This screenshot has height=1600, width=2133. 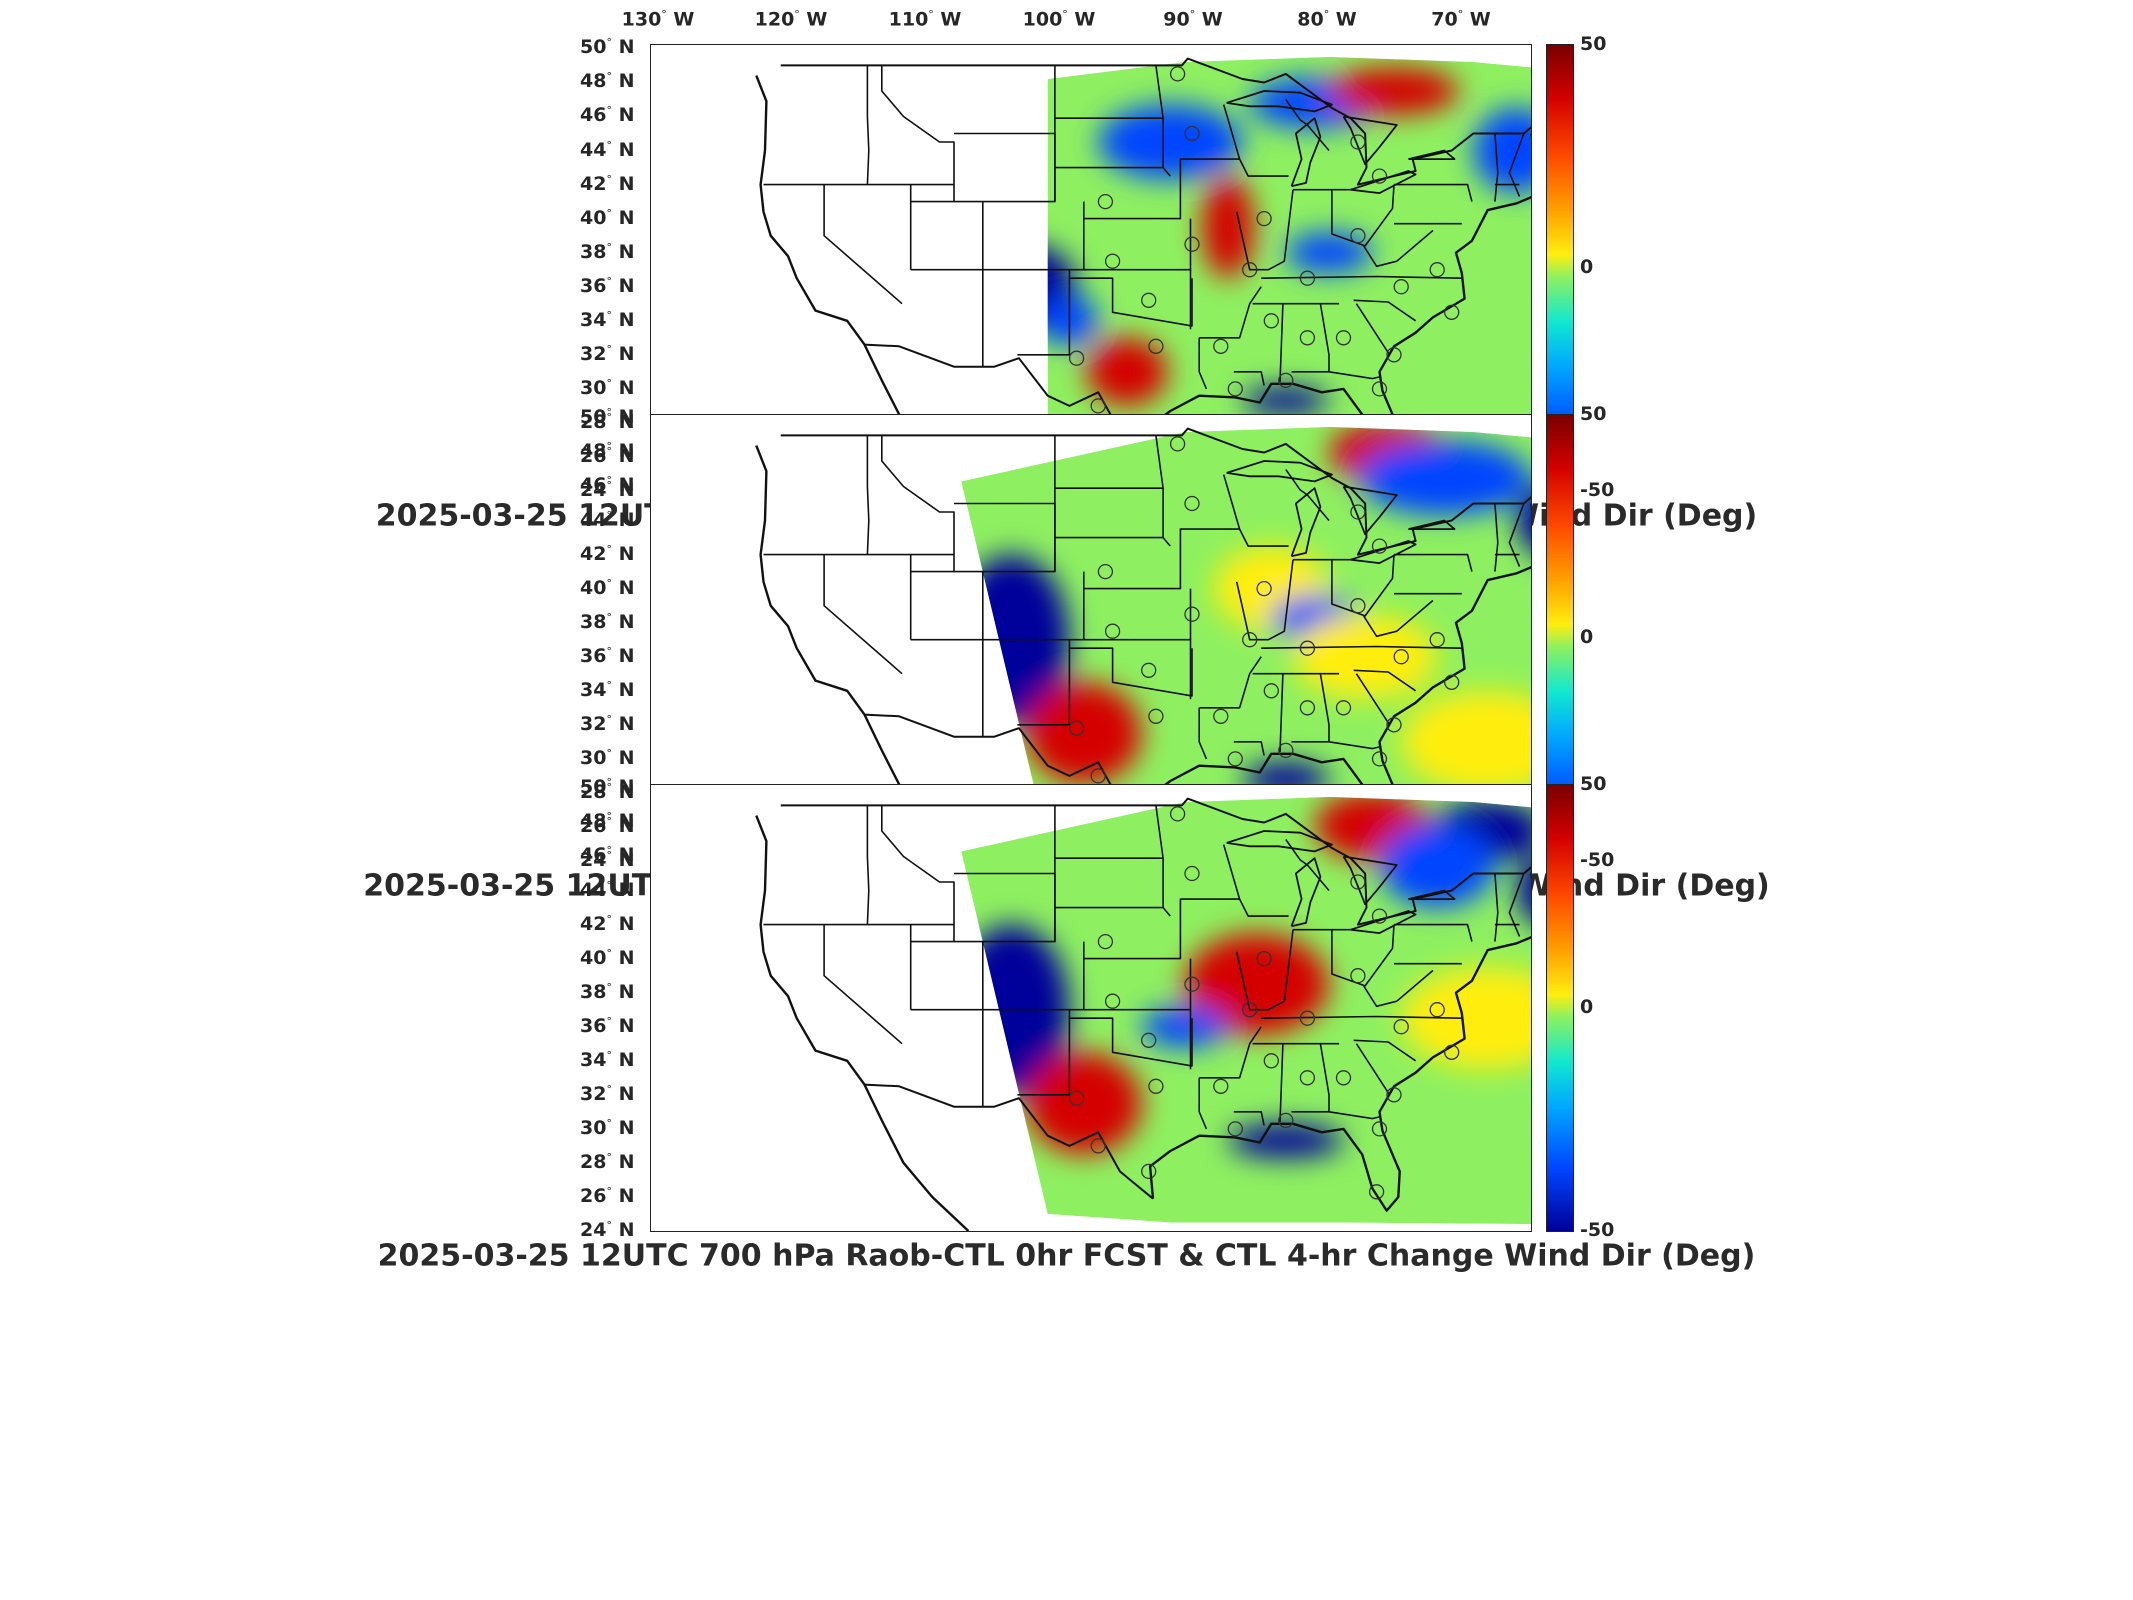 What do you see at coordinates (607, 860) in the screenshot?
I see `latitude-label: 24° N` at bounding box center [607, 860].